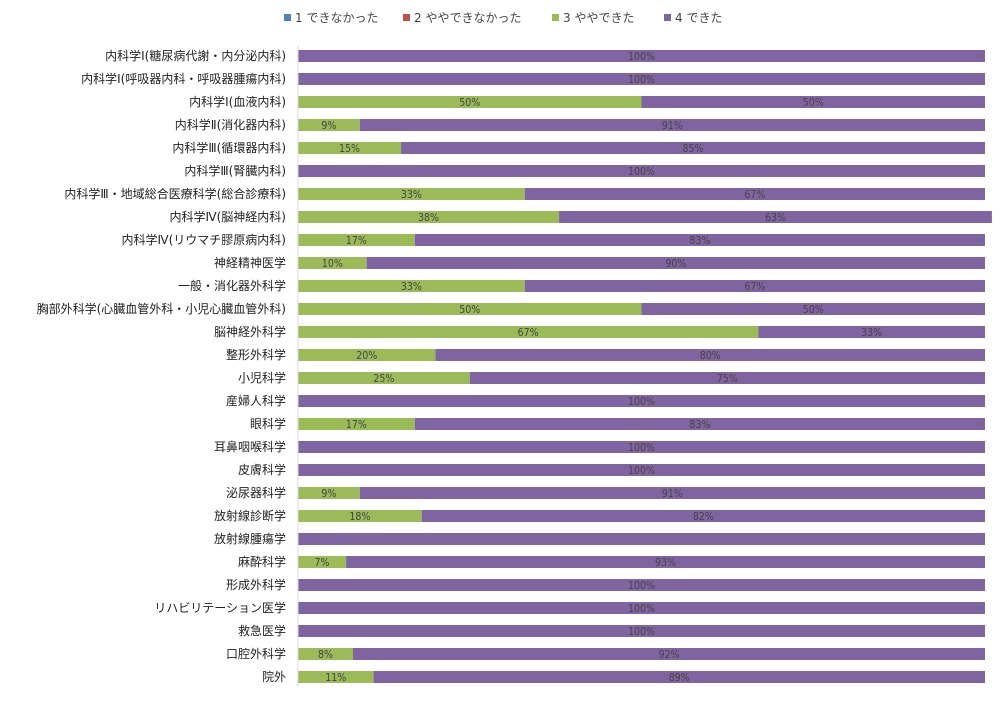  Describe the element at coordinates (262, 377) in the screenshot. I see `category-label: 小児科学` at that location.